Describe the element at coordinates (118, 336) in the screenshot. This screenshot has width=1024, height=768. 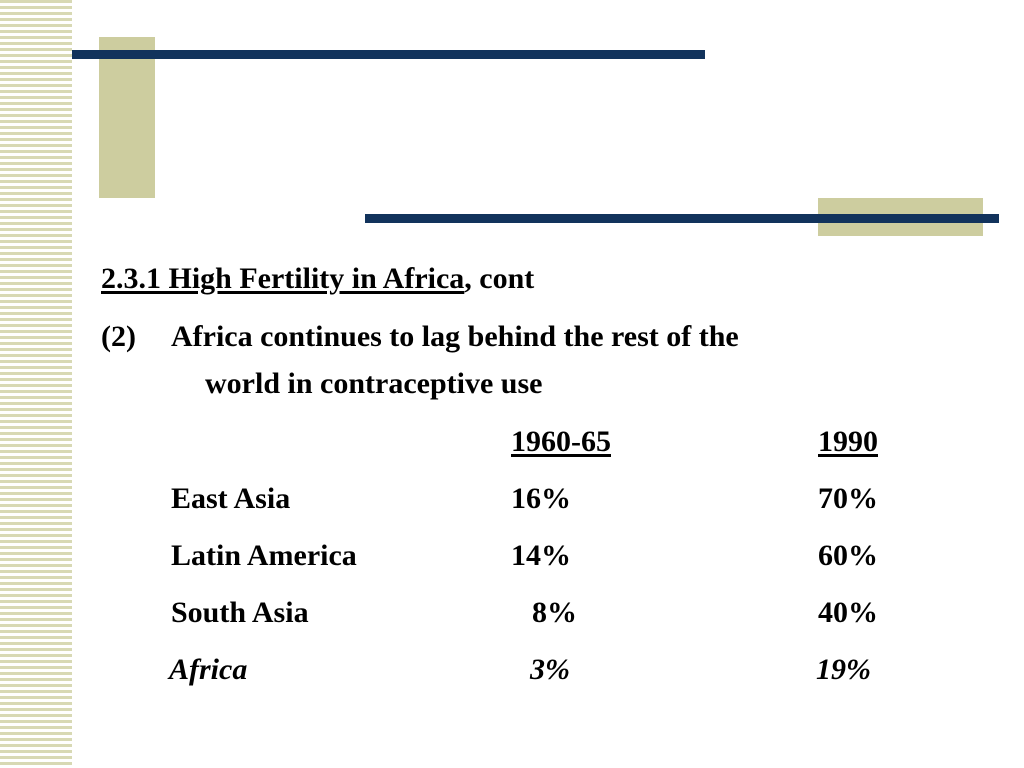
I see `point-number: (2)` at that location.